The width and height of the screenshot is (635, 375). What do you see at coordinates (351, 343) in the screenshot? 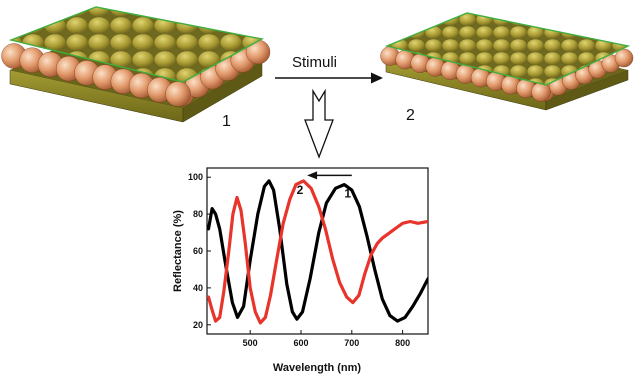
I see `x-tick-label: 700` at bounding box center [351, 343].